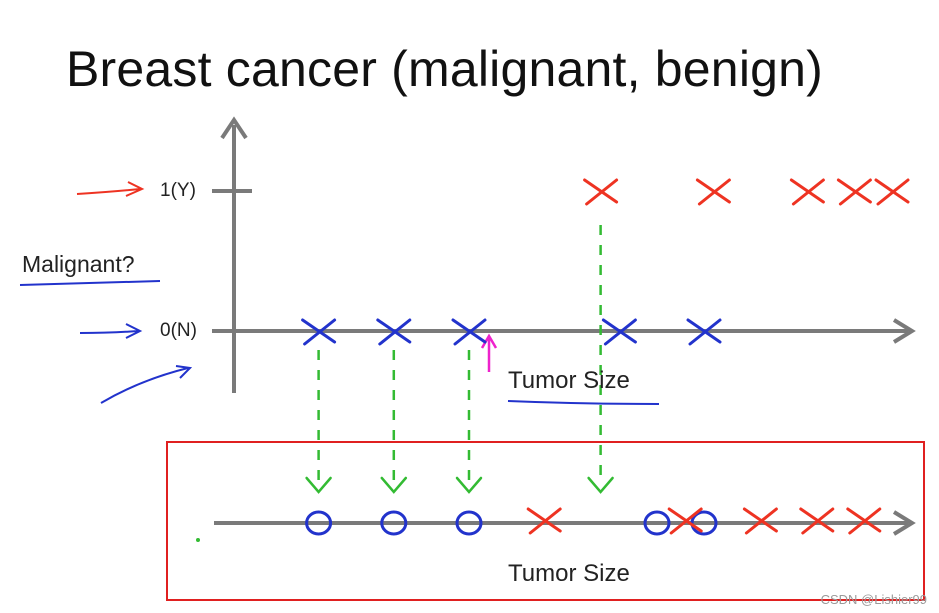 This screenshot has width=939, height=613. Describe the element at coordinates (146, 384) in the screenshot. I see `blue-diagonal-arrow` at that location.